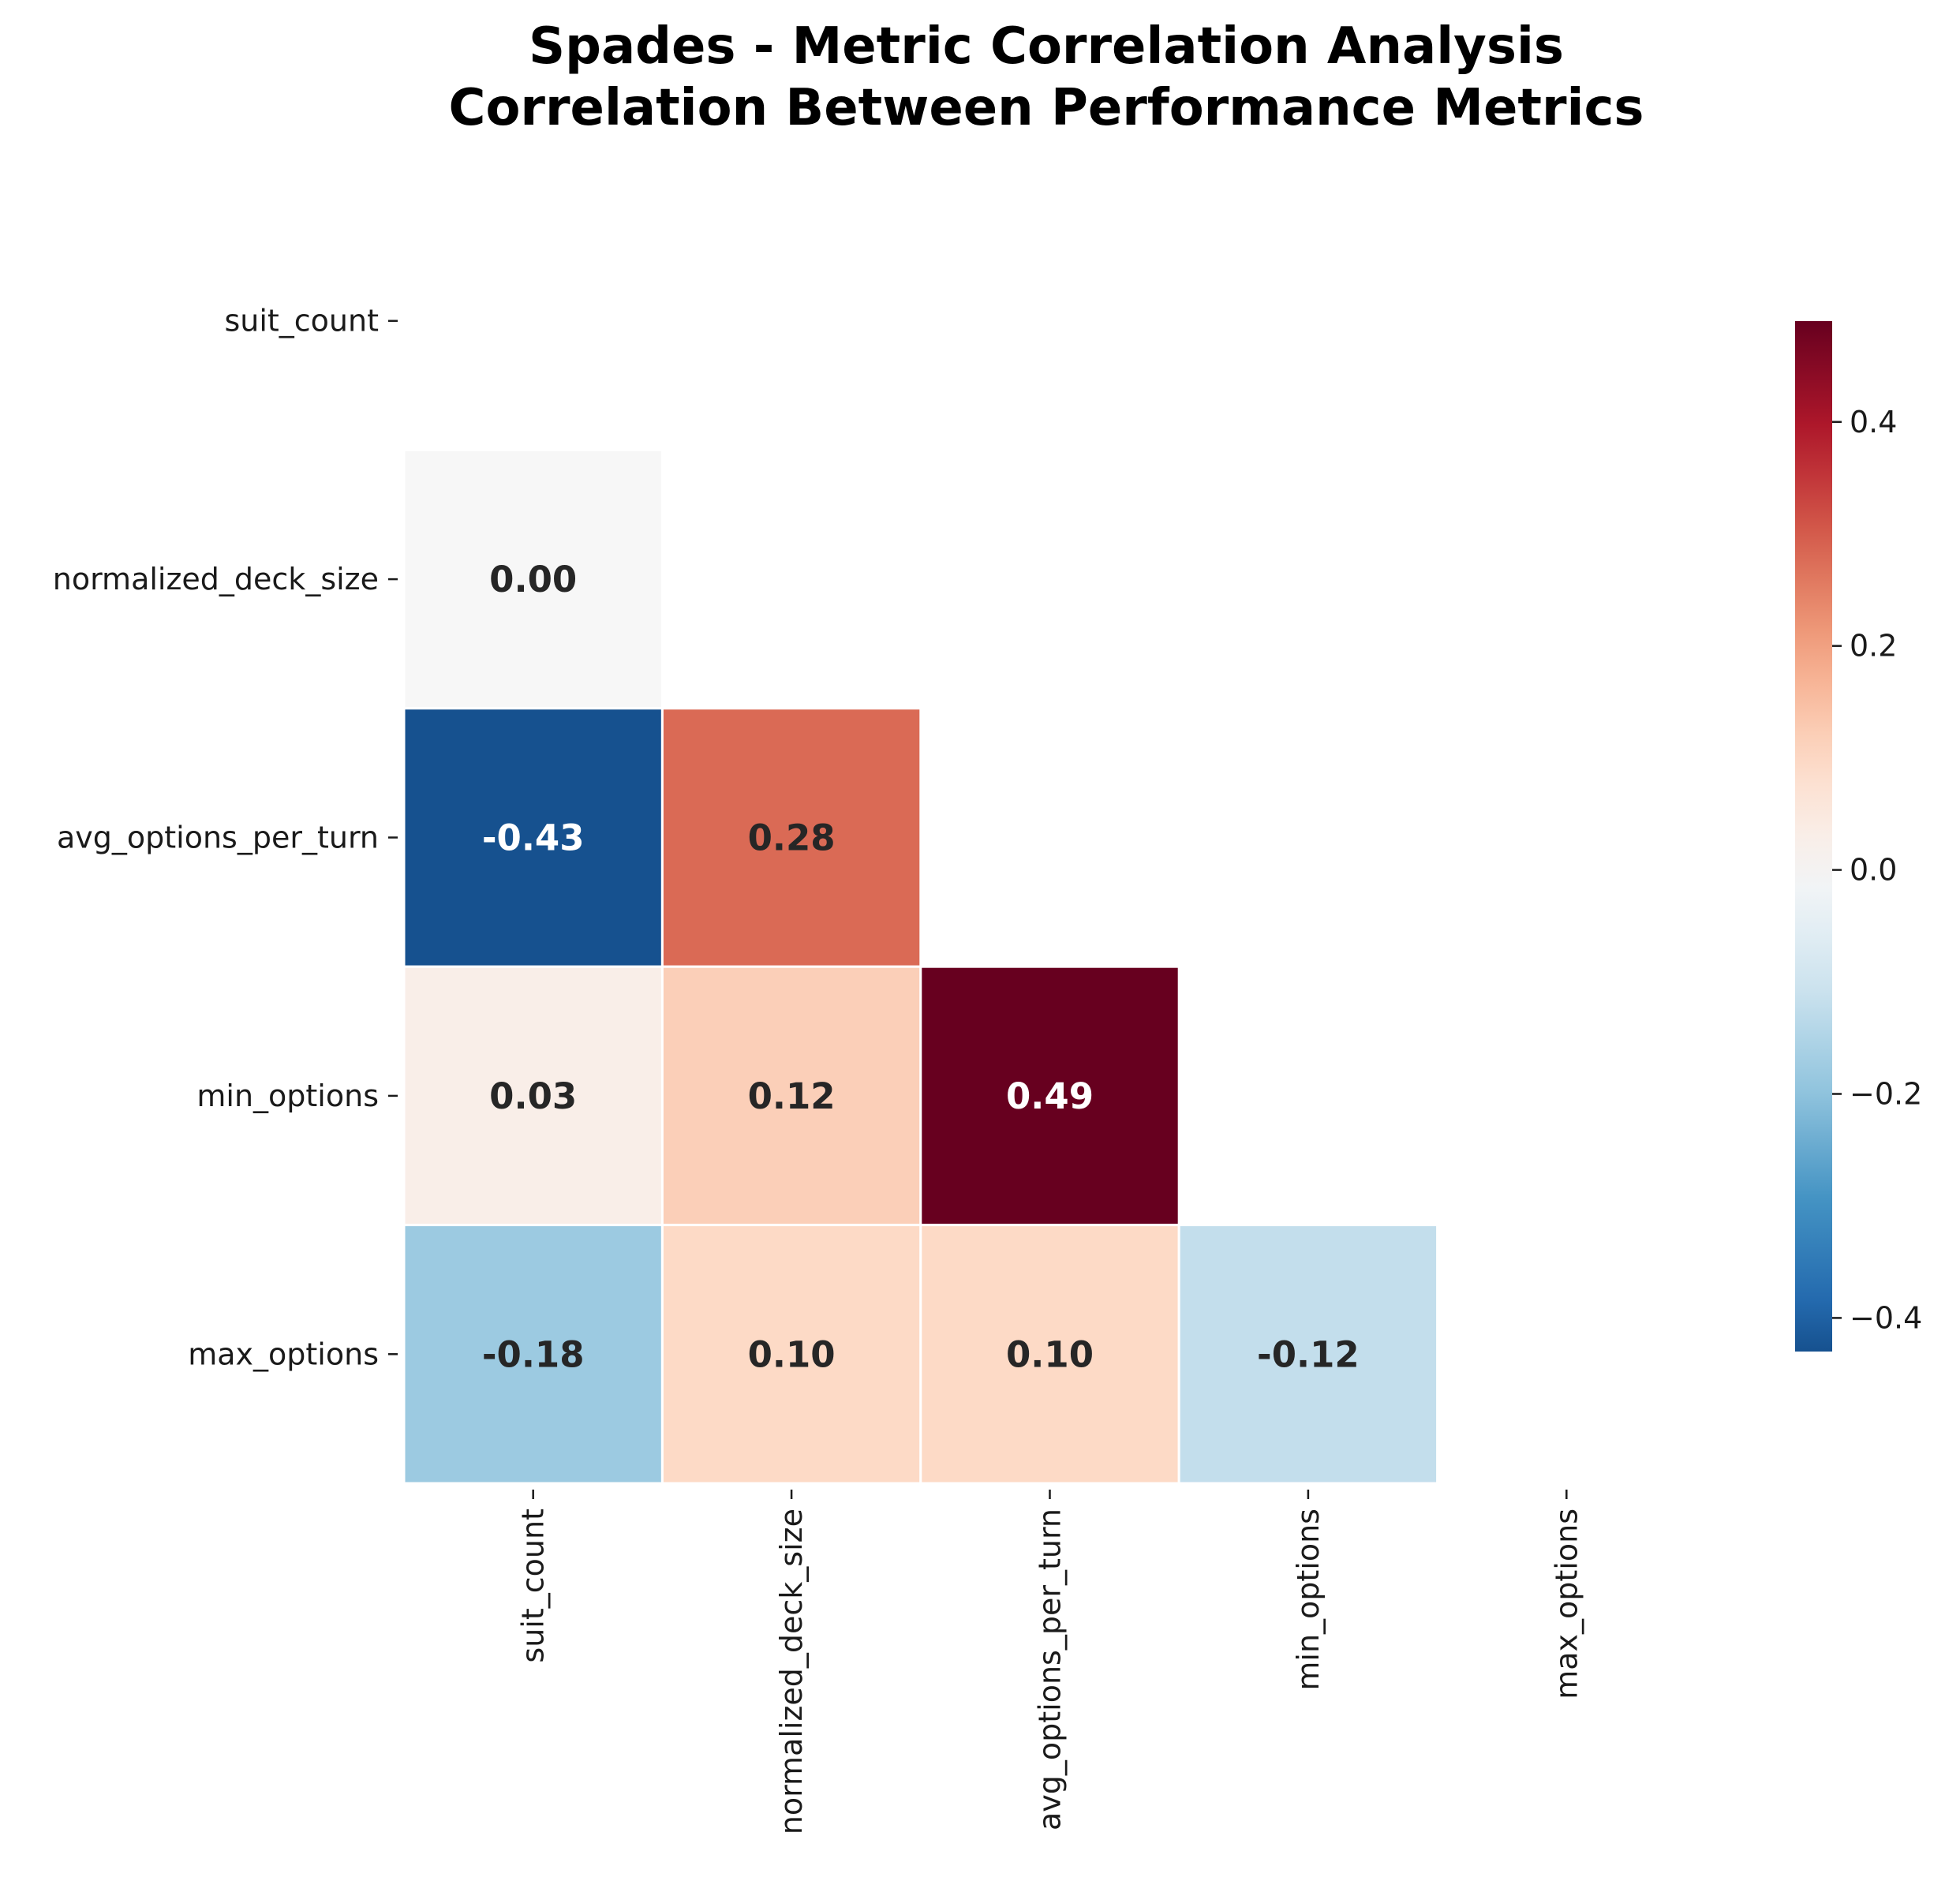  What do you see at coordinates (216, 579) in the screenshot?
I see `y-tick-label: normalized_deck_size` at bounding box center [216, 579].